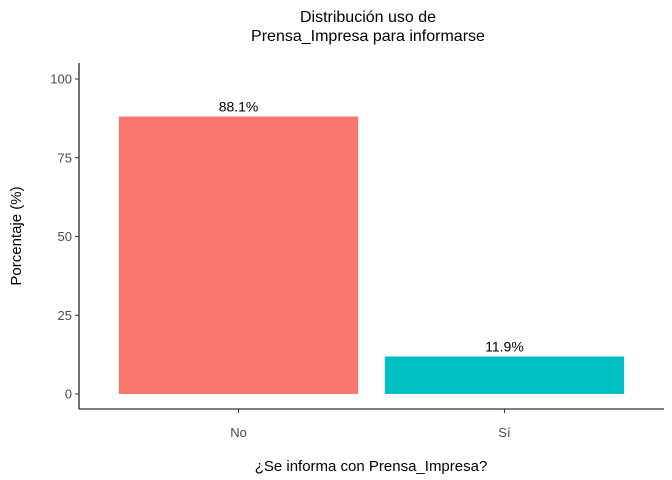 This screenshot has width=672, height=480. Describe the element at coordinates (504, 347) in the screenshot. I see `data-label: 11.9%` at that location.